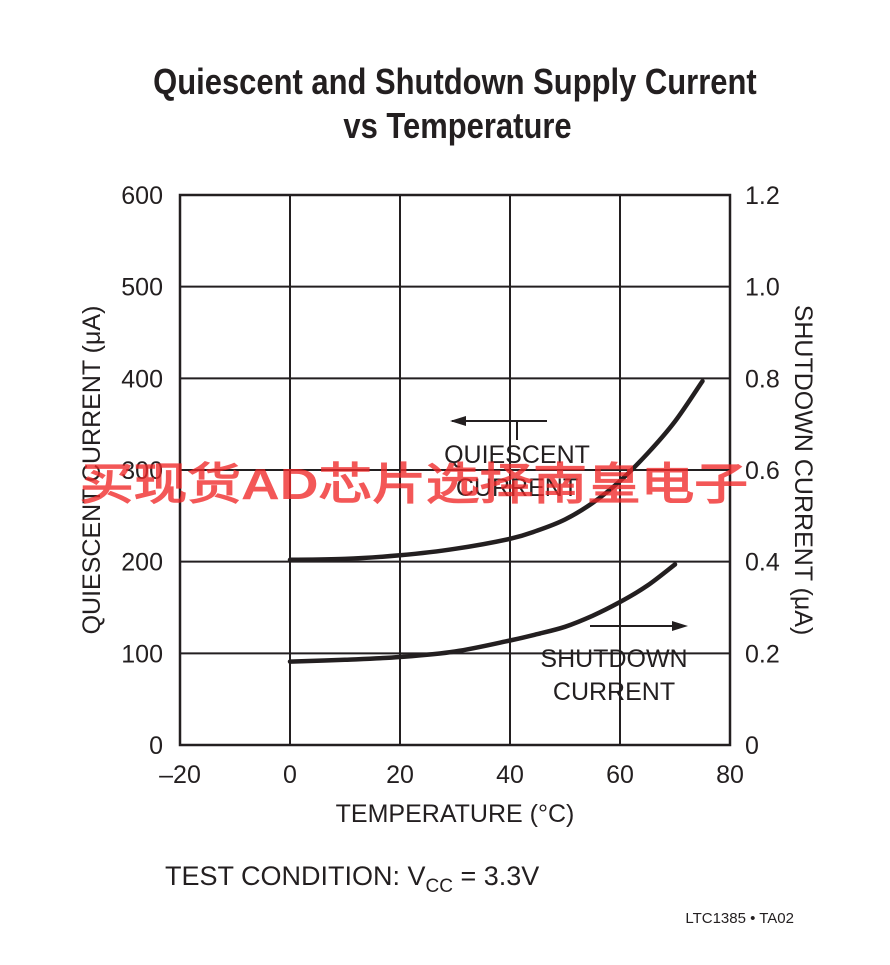 The width and height of the screenshot is (890, 965). Describe the element at coordinates (290, 775) in the screenshot. I see `x-tick-label: 0` at that location.